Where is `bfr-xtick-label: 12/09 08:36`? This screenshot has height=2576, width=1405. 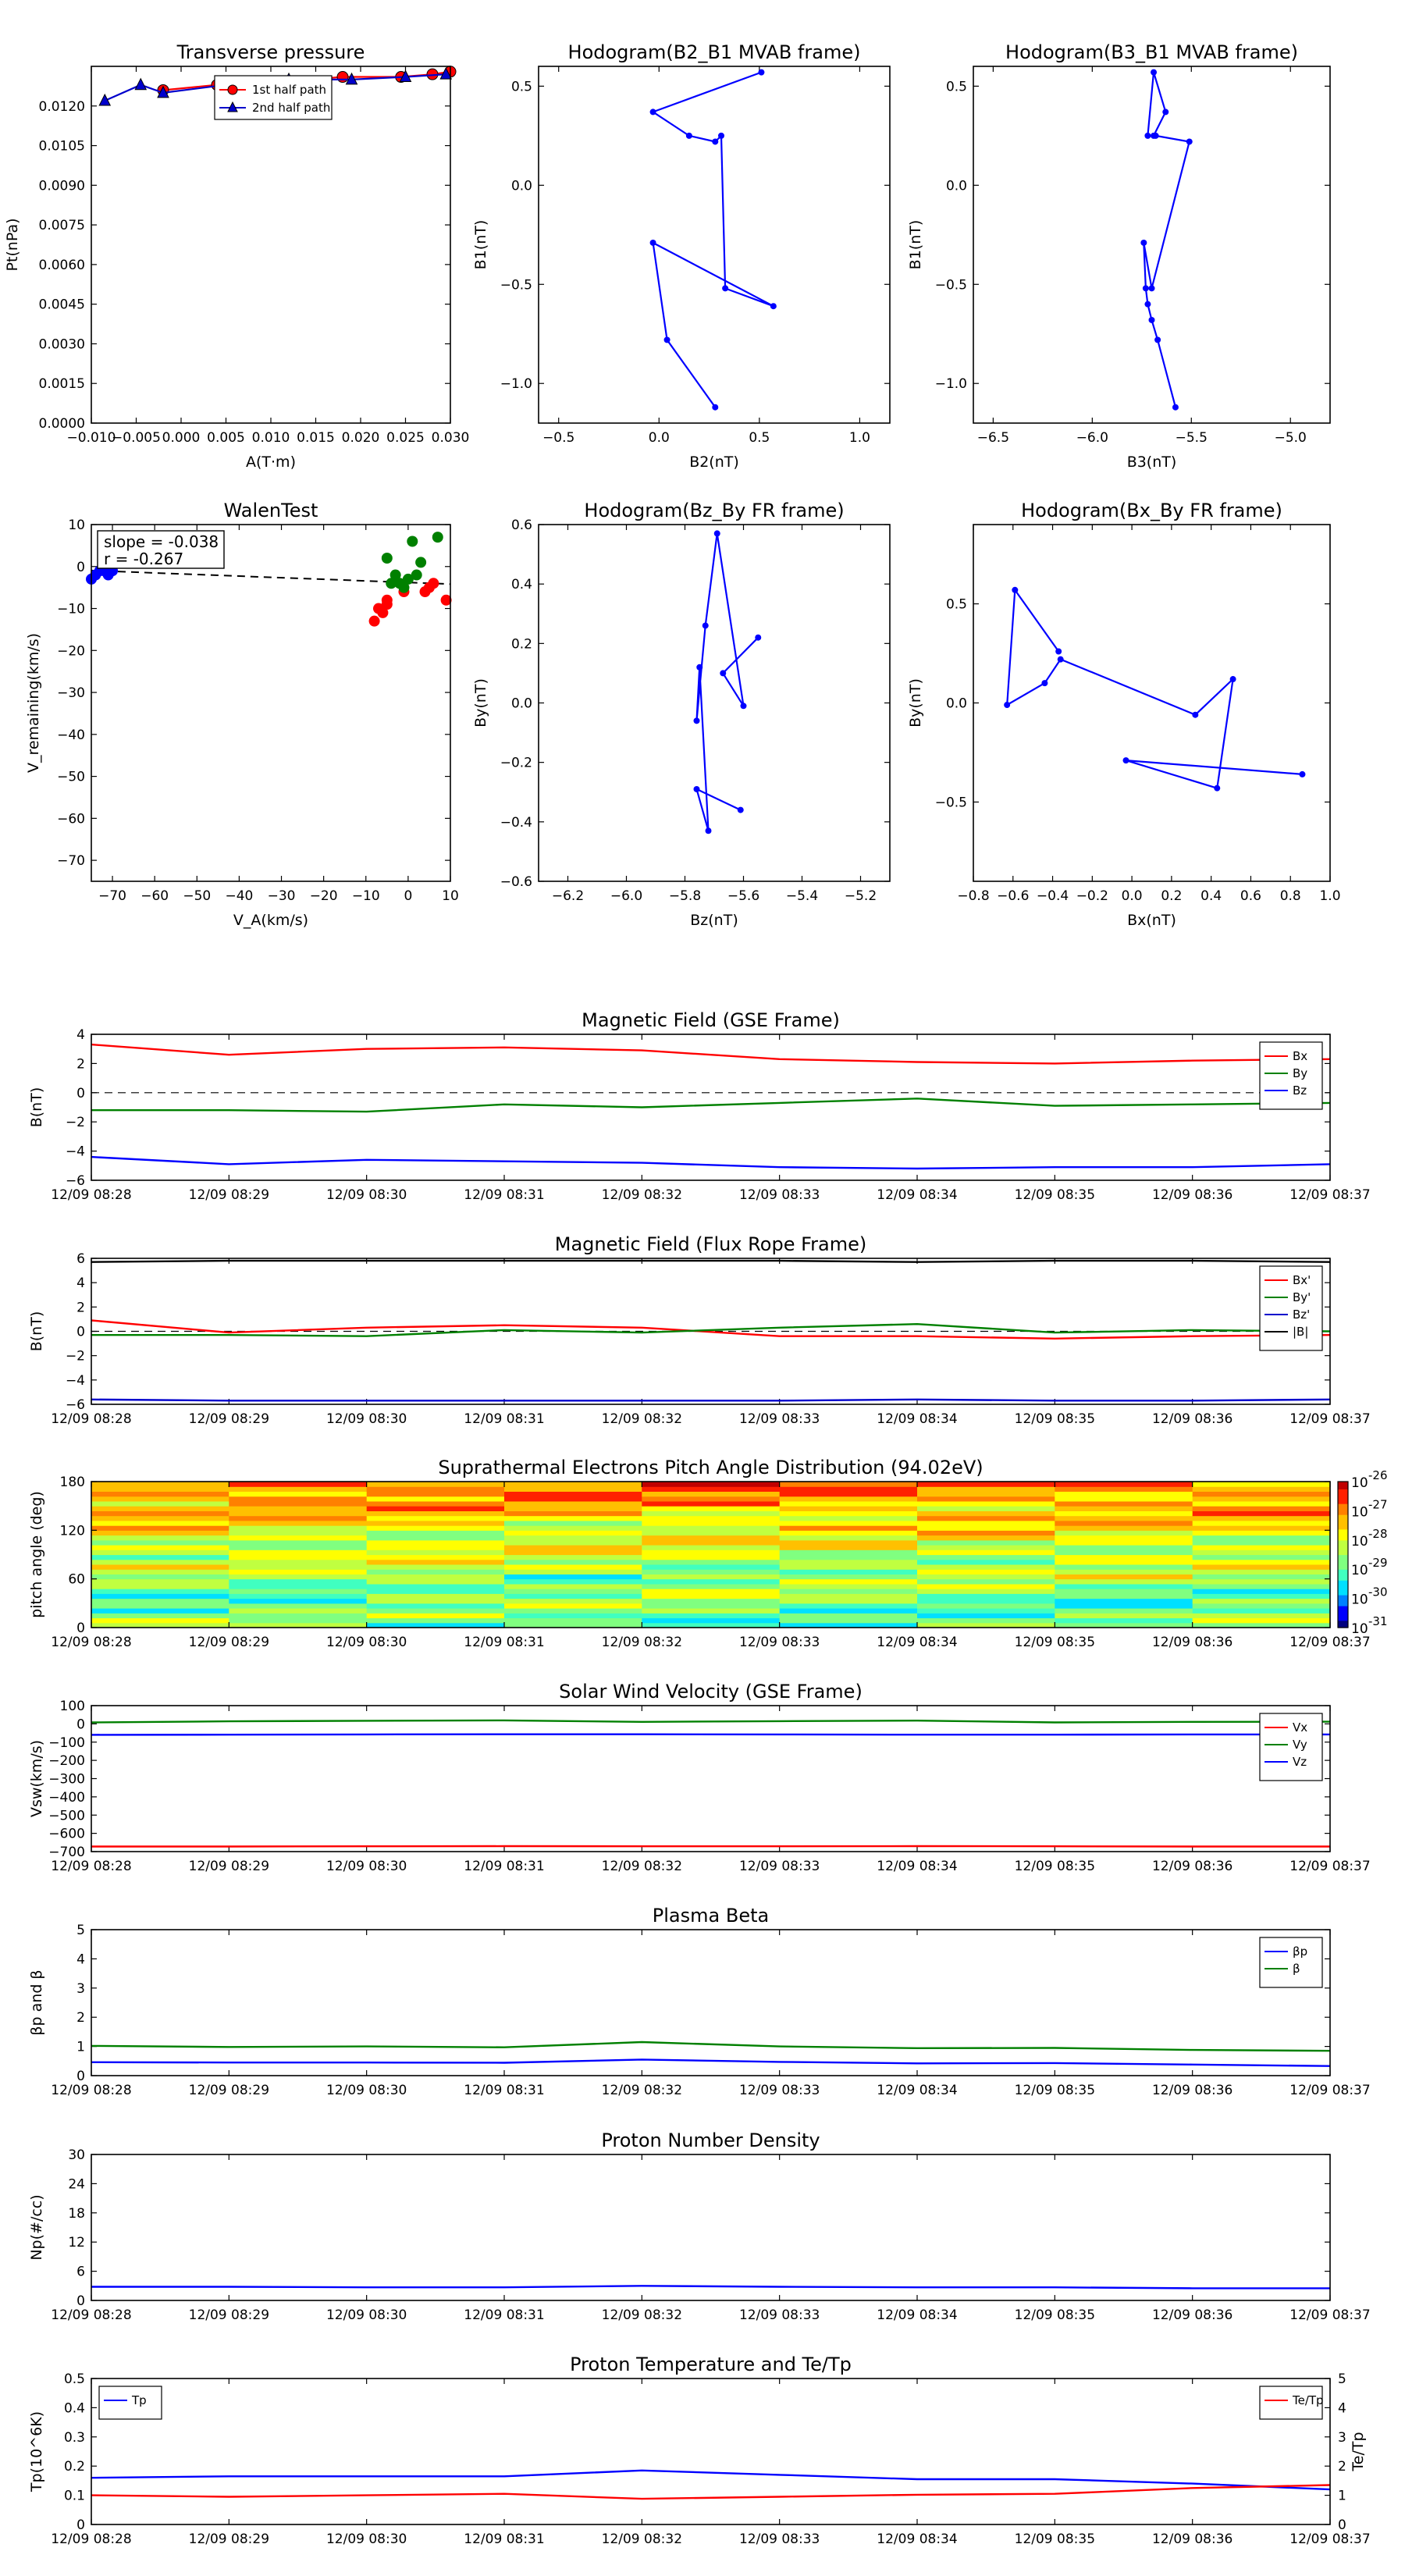 bfr-xtick-label: 12/09 08:36 is located at coordinates (1192, 1419).